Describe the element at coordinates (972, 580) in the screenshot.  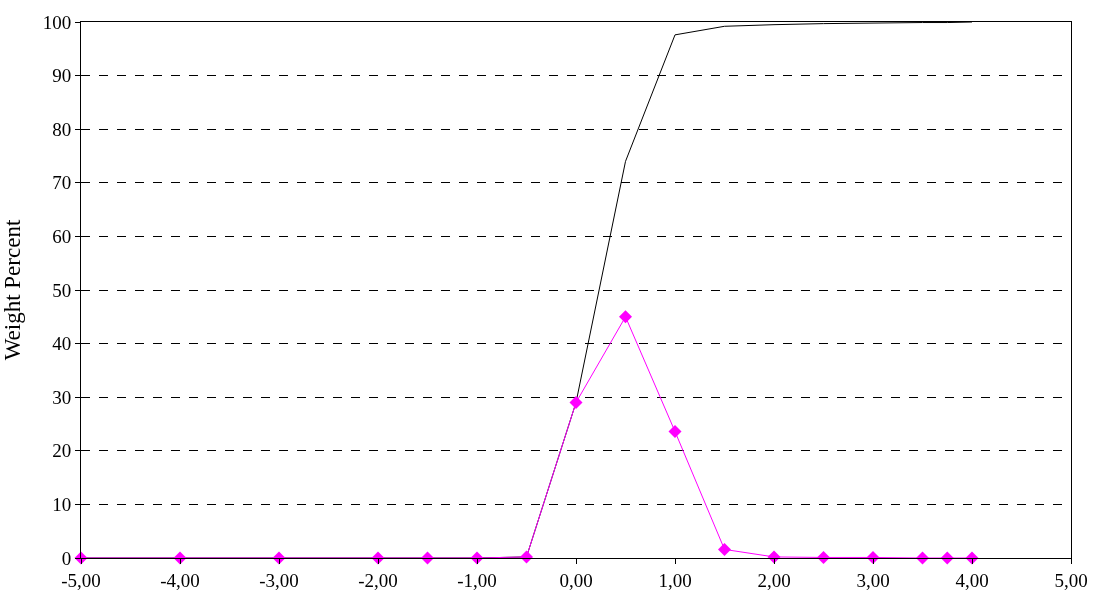
I see `x-tick-label: 4,00` at that location.